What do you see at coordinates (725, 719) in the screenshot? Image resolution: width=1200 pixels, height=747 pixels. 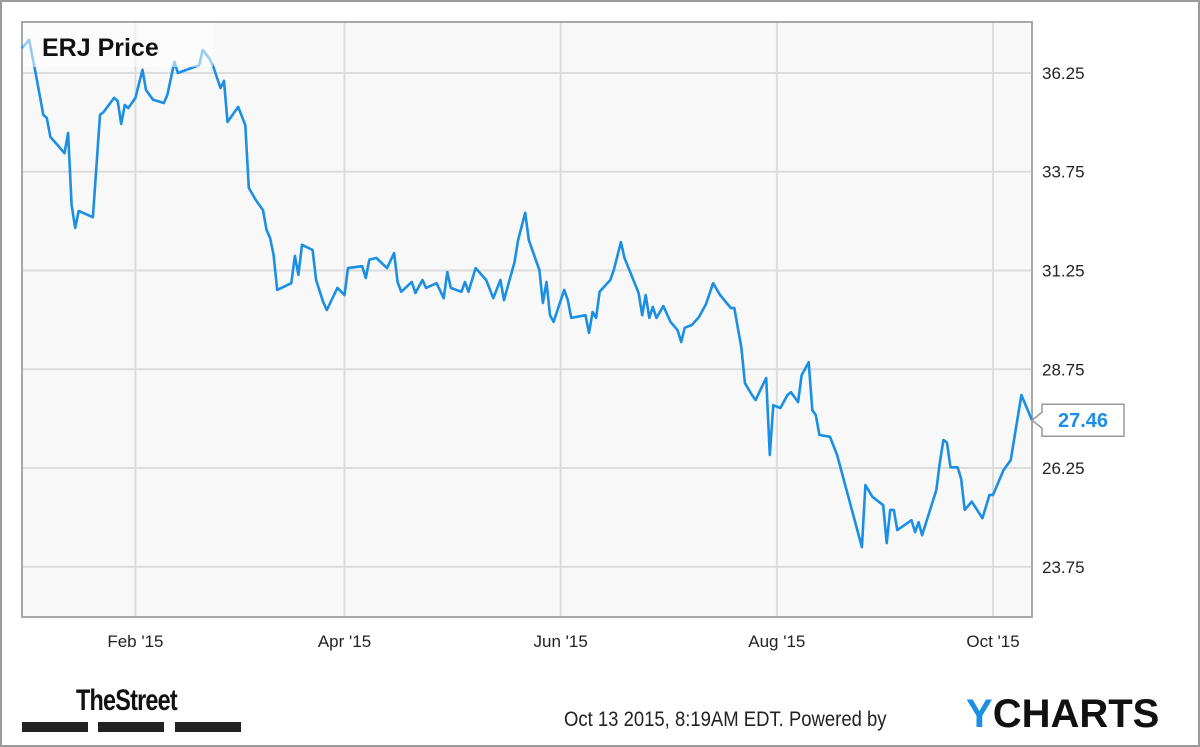 I see `timestamp-text: Oct 13 2015, 8:19AM EDT. Powered by` at bounding box center [725, 719].